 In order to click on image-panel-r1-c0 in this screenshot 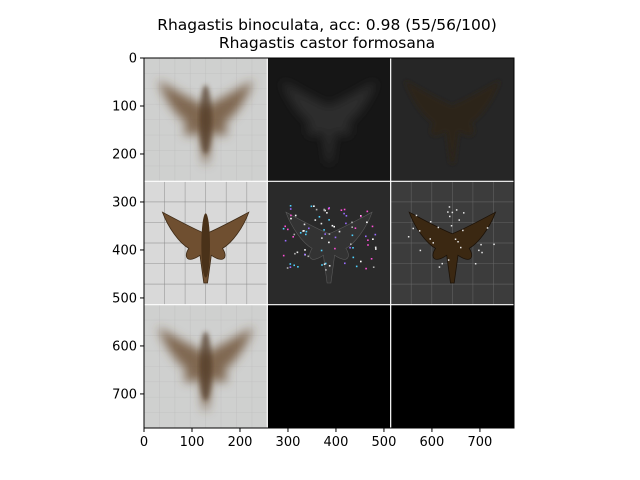, I will do `click(206, 243)`.